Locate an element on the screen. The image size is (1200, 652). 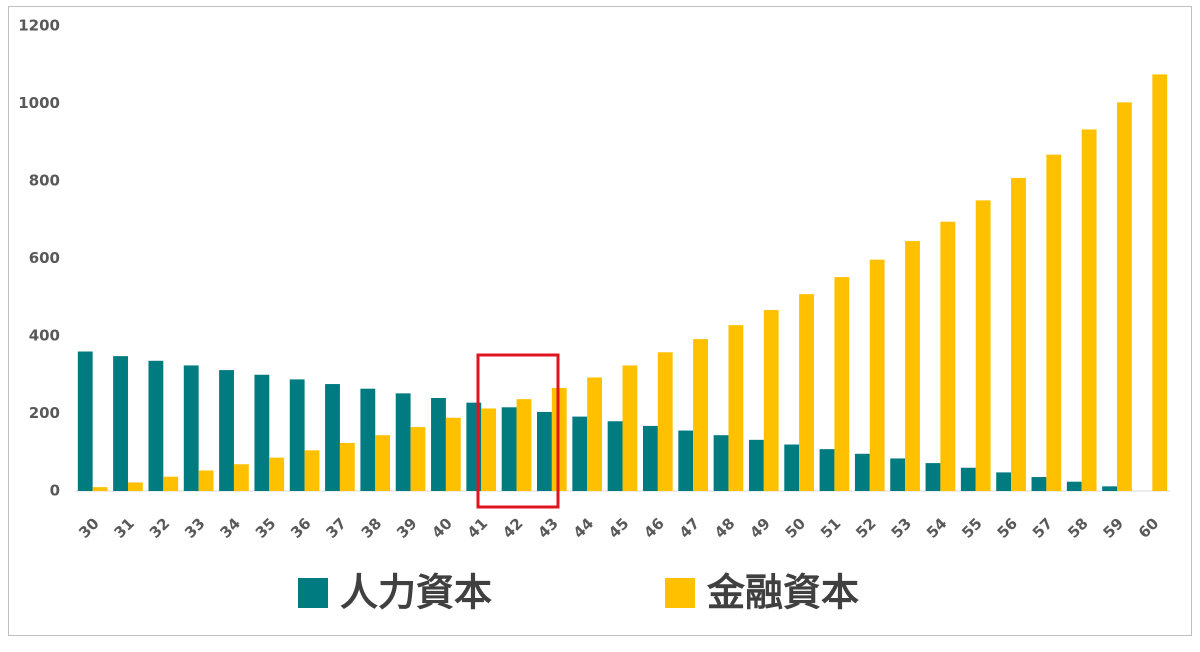
x-tick-label: 32 is located at coordinates (159, 527).